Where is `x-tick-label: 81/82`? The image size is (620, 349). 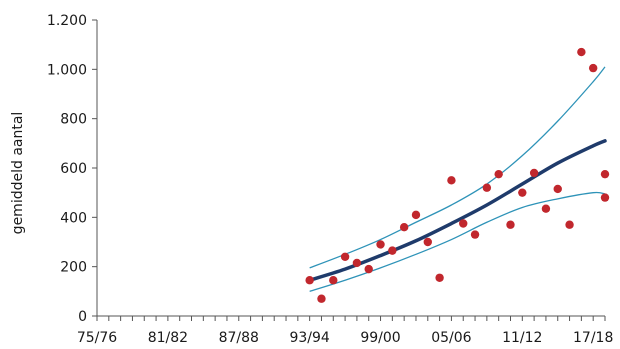
x-tick-label: 81/82 is located at coordinates (168, 338).